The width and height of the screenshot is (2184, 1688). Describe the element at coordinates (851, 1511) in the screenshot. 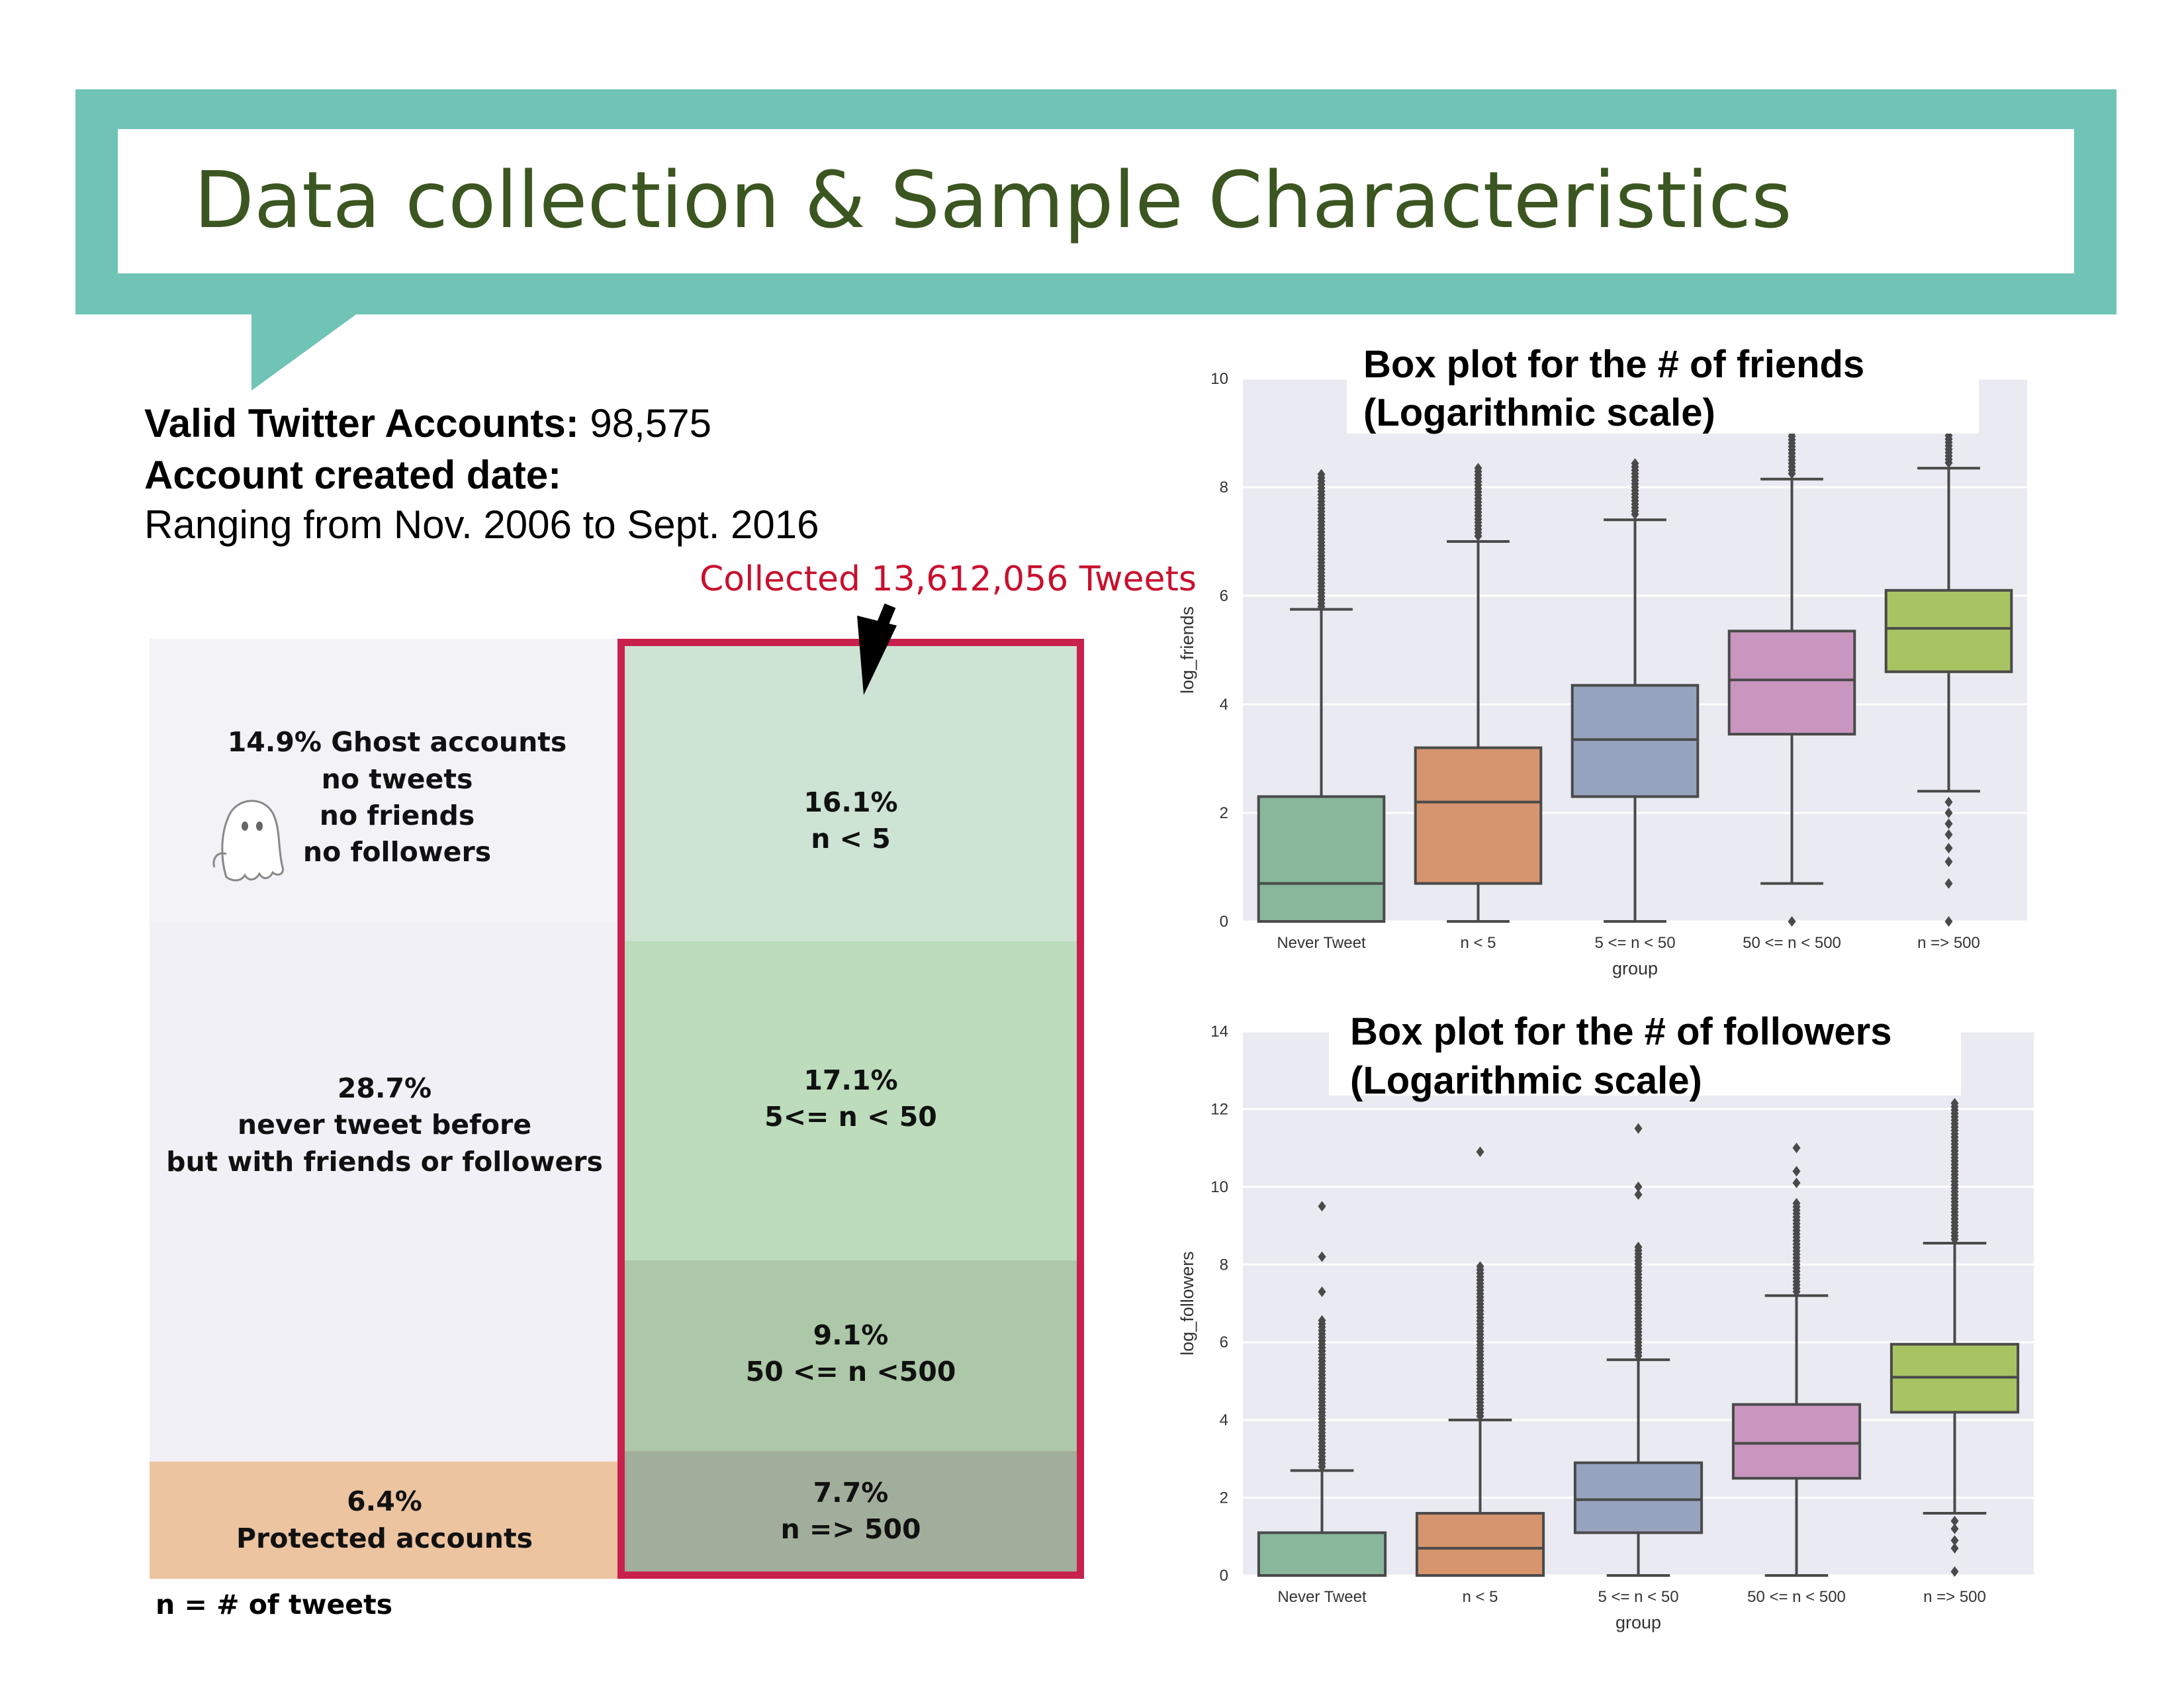

I see `group-cell-4: 7.7% n => 500` at that location.